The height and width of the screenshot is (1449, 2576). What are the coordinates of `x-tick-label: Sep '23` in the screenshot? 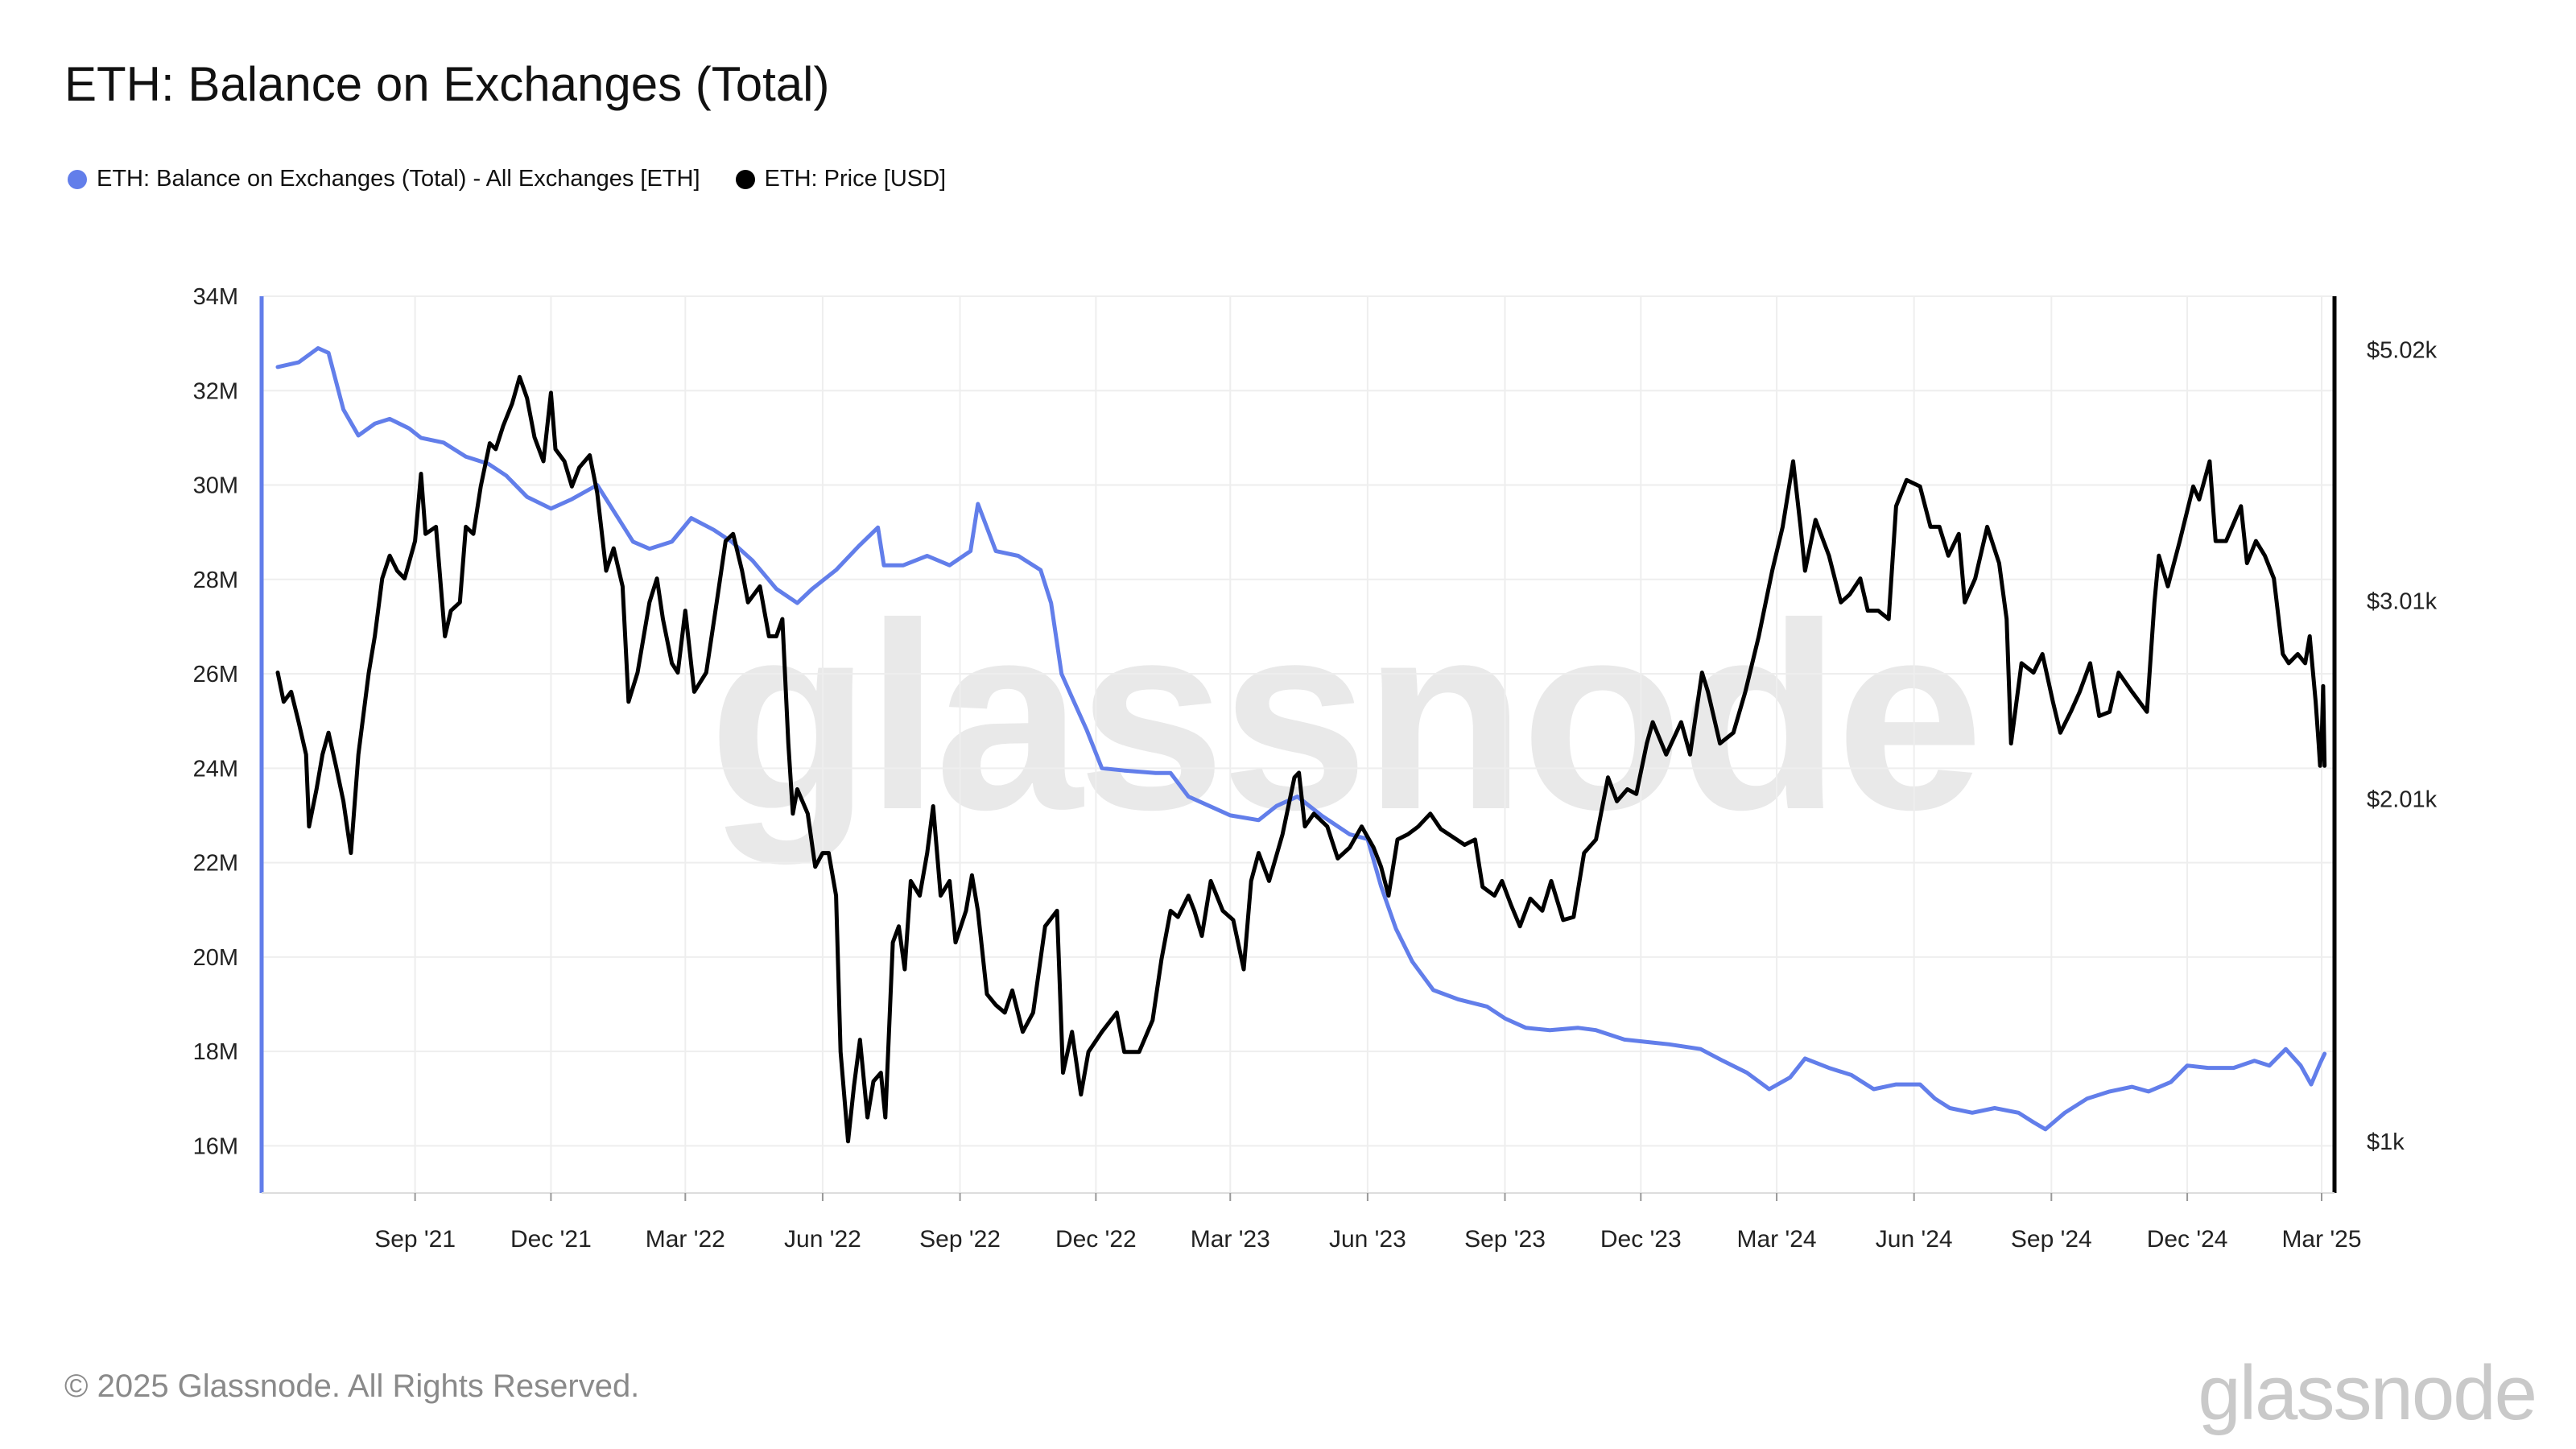 It's located at (1505, 1239).